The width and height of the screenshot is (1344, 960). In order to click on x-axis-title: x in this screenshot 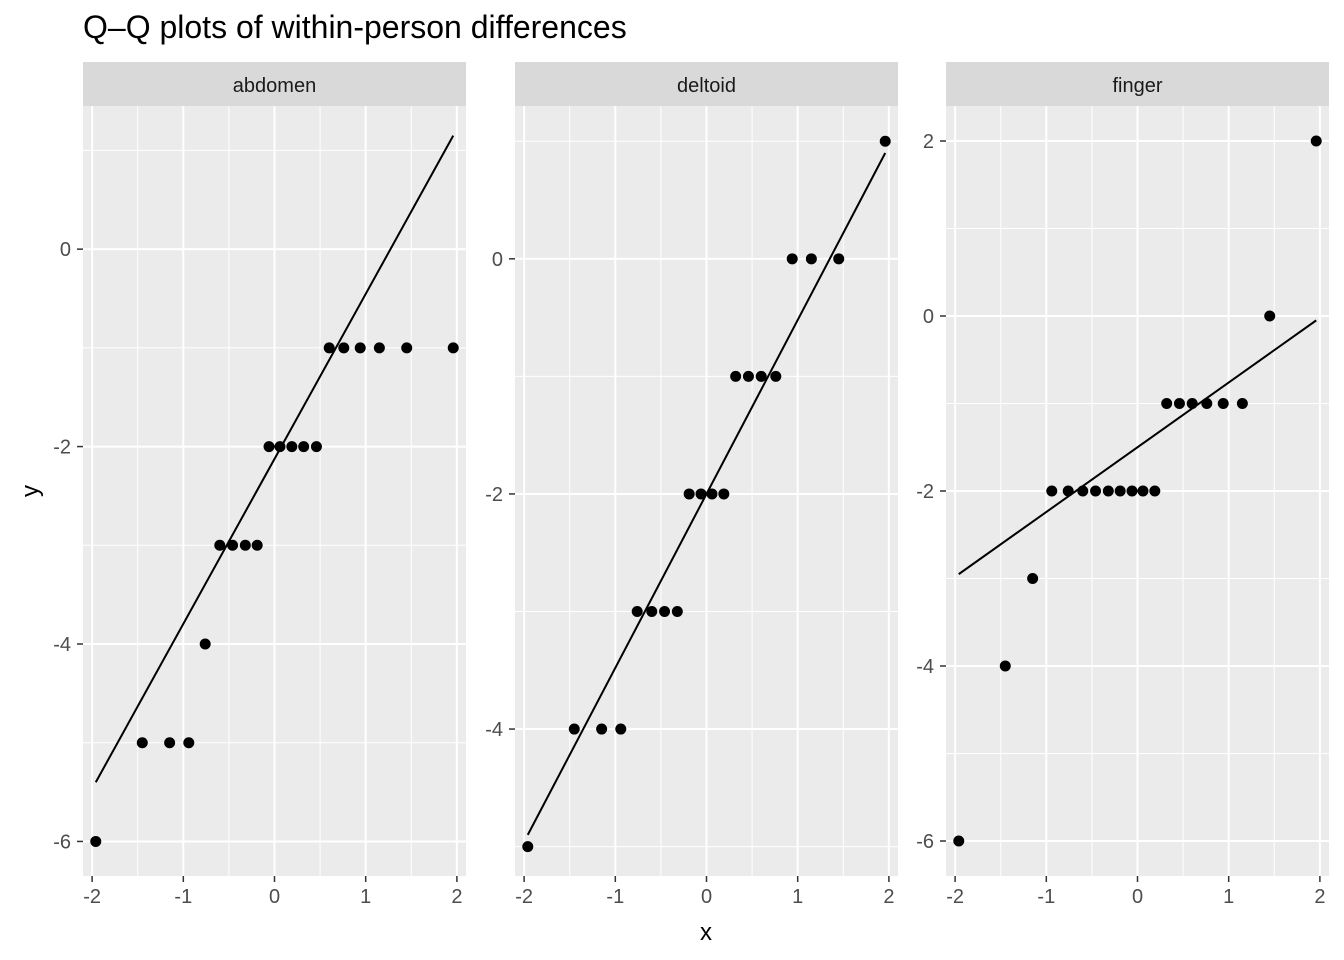, I will do `click(706, 932)`.